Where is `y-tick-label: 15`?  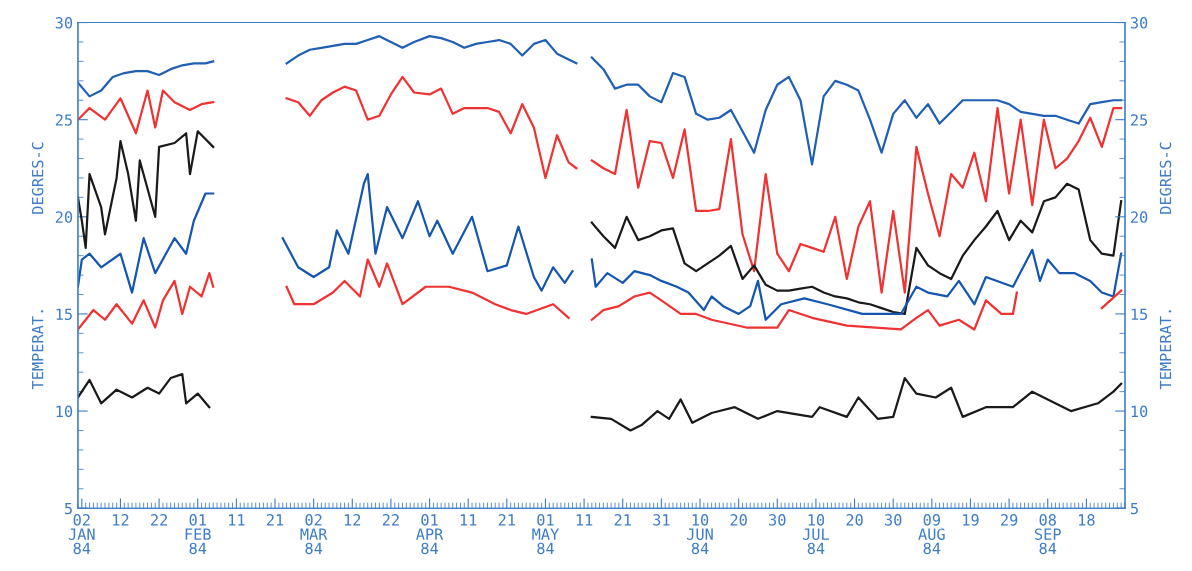
y-tick-label: 15 is located at coordinates (64, 314).